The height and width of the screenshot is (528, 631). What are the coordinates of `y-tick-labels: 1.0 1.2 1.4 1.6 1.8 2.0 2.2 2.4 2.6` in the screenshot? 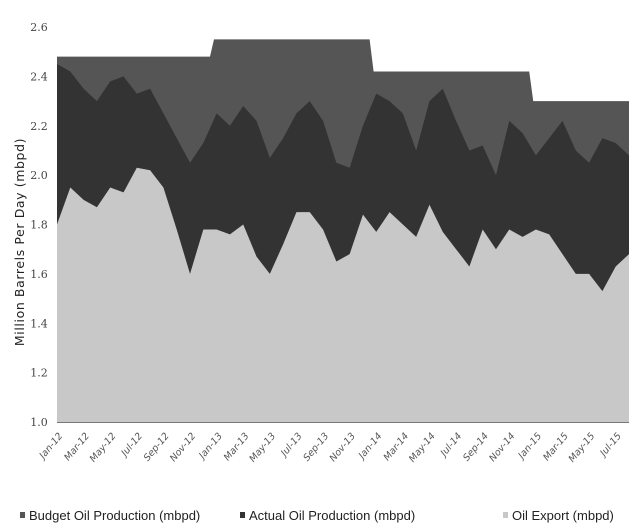 It's located at (39, 225).